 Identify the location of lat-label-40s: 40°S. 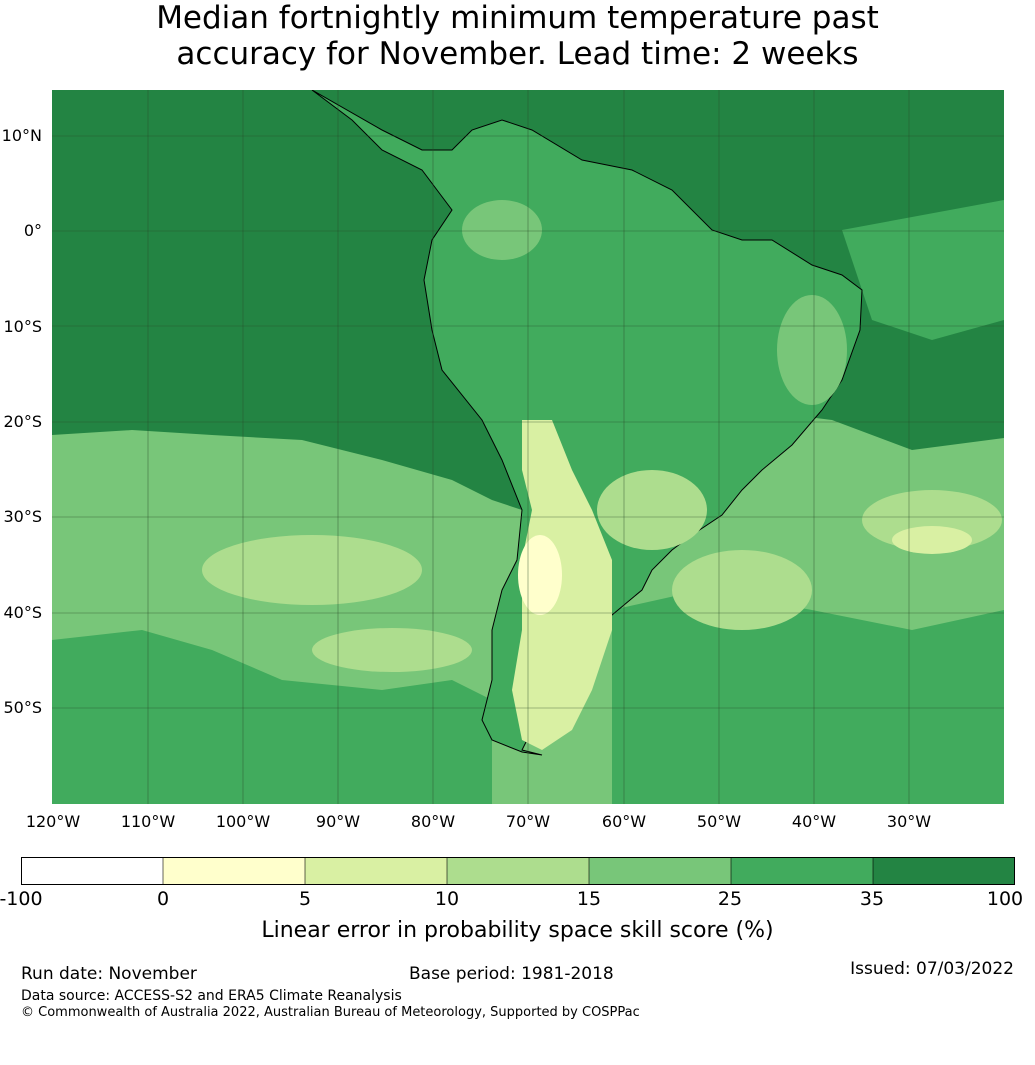
(22, 612).